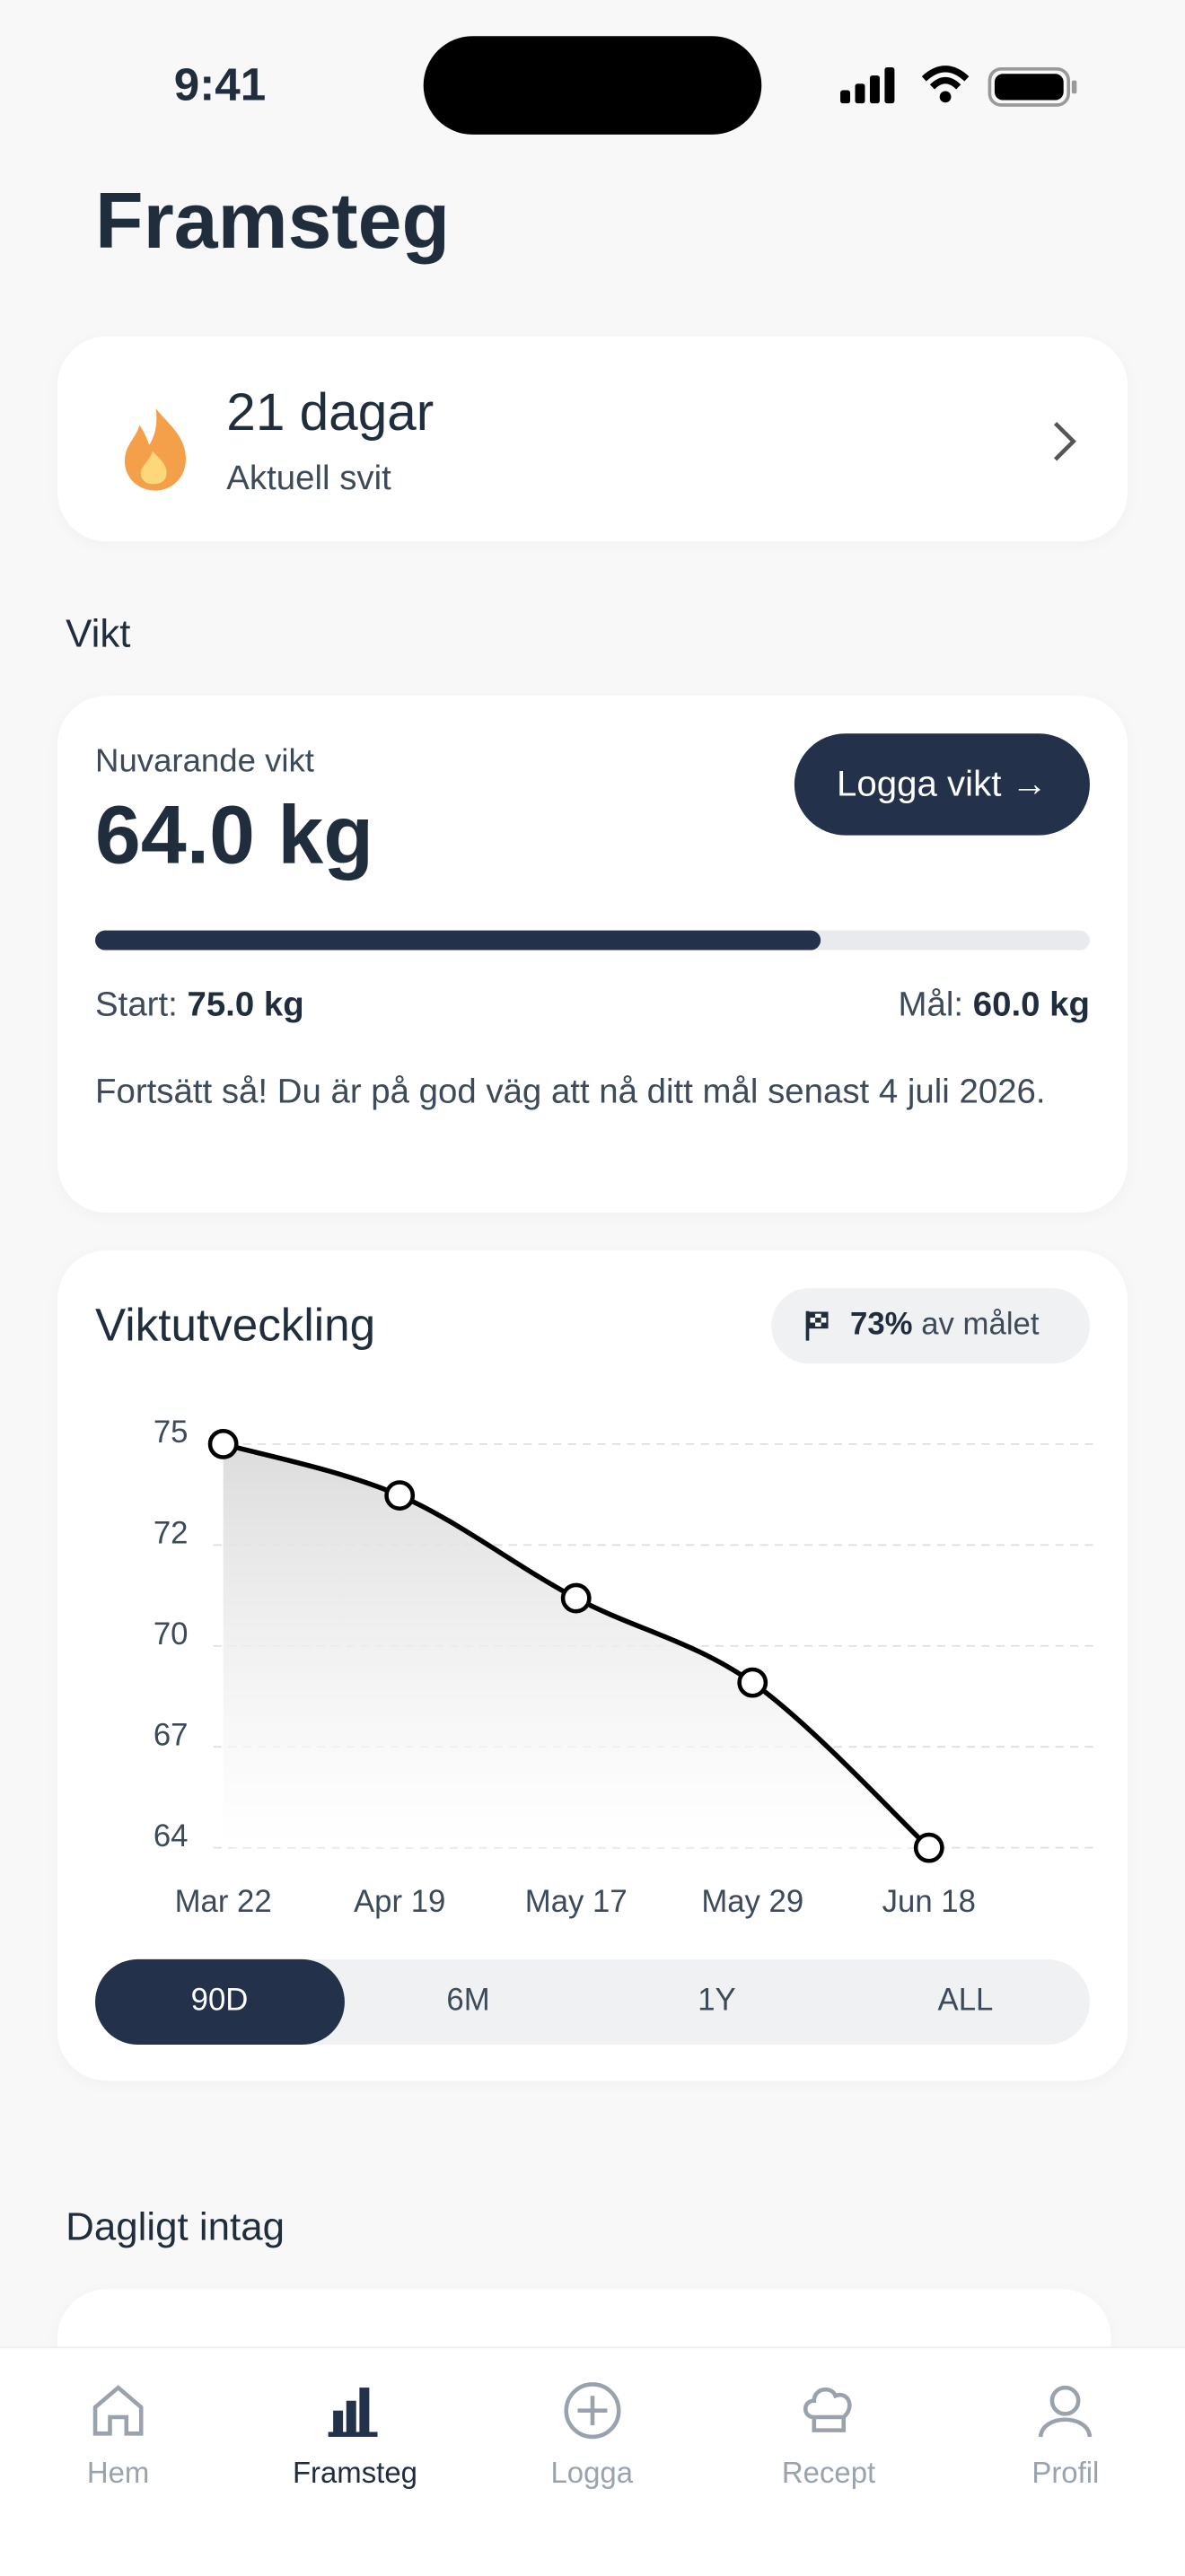  What do you see at coordinates (958, 86) in the screenshot?
I see `status-icons` at bounding box center [958, 86].